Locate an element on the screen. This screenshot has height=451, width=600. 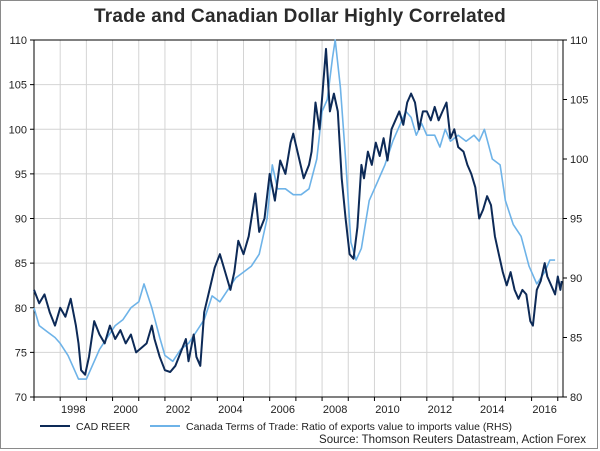
tick-label-x: 2014 is located at coordinates (492, 410).